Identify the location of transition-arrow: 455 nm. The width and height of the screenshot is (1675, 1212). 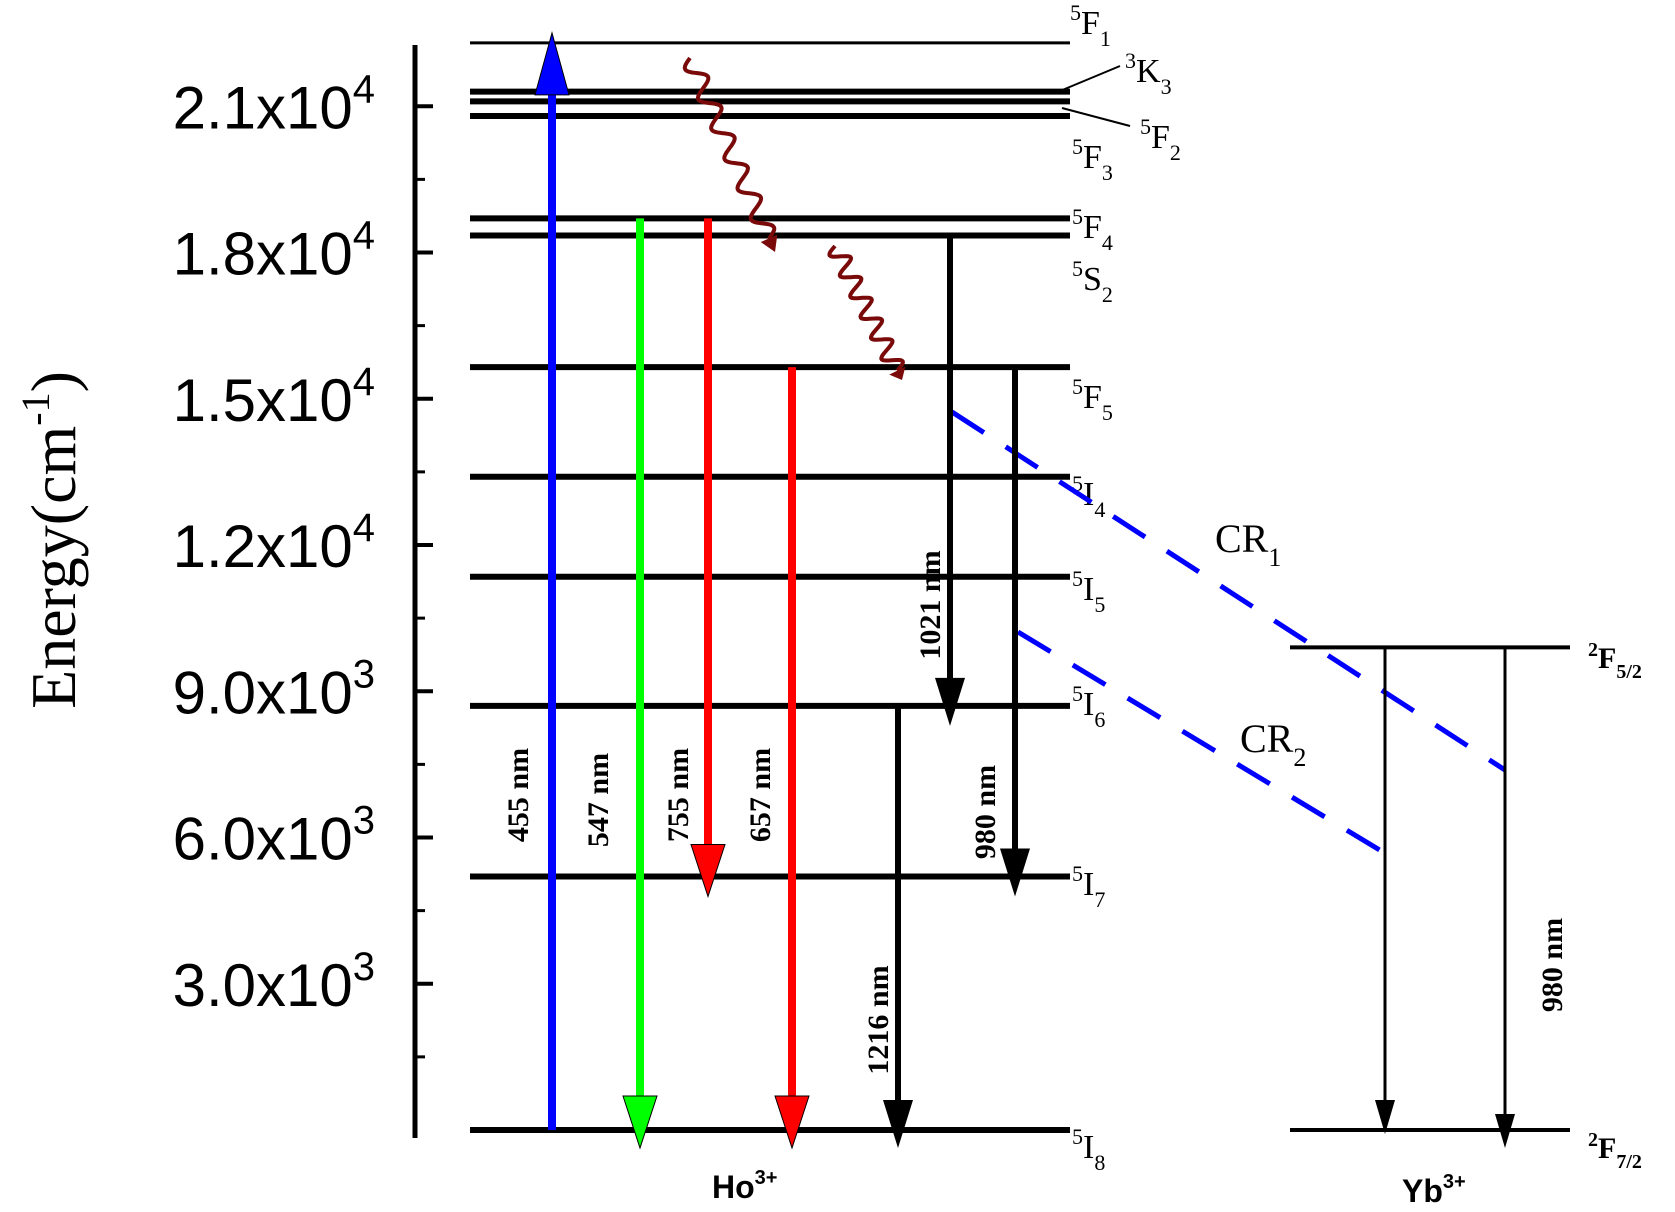
(536, 580).